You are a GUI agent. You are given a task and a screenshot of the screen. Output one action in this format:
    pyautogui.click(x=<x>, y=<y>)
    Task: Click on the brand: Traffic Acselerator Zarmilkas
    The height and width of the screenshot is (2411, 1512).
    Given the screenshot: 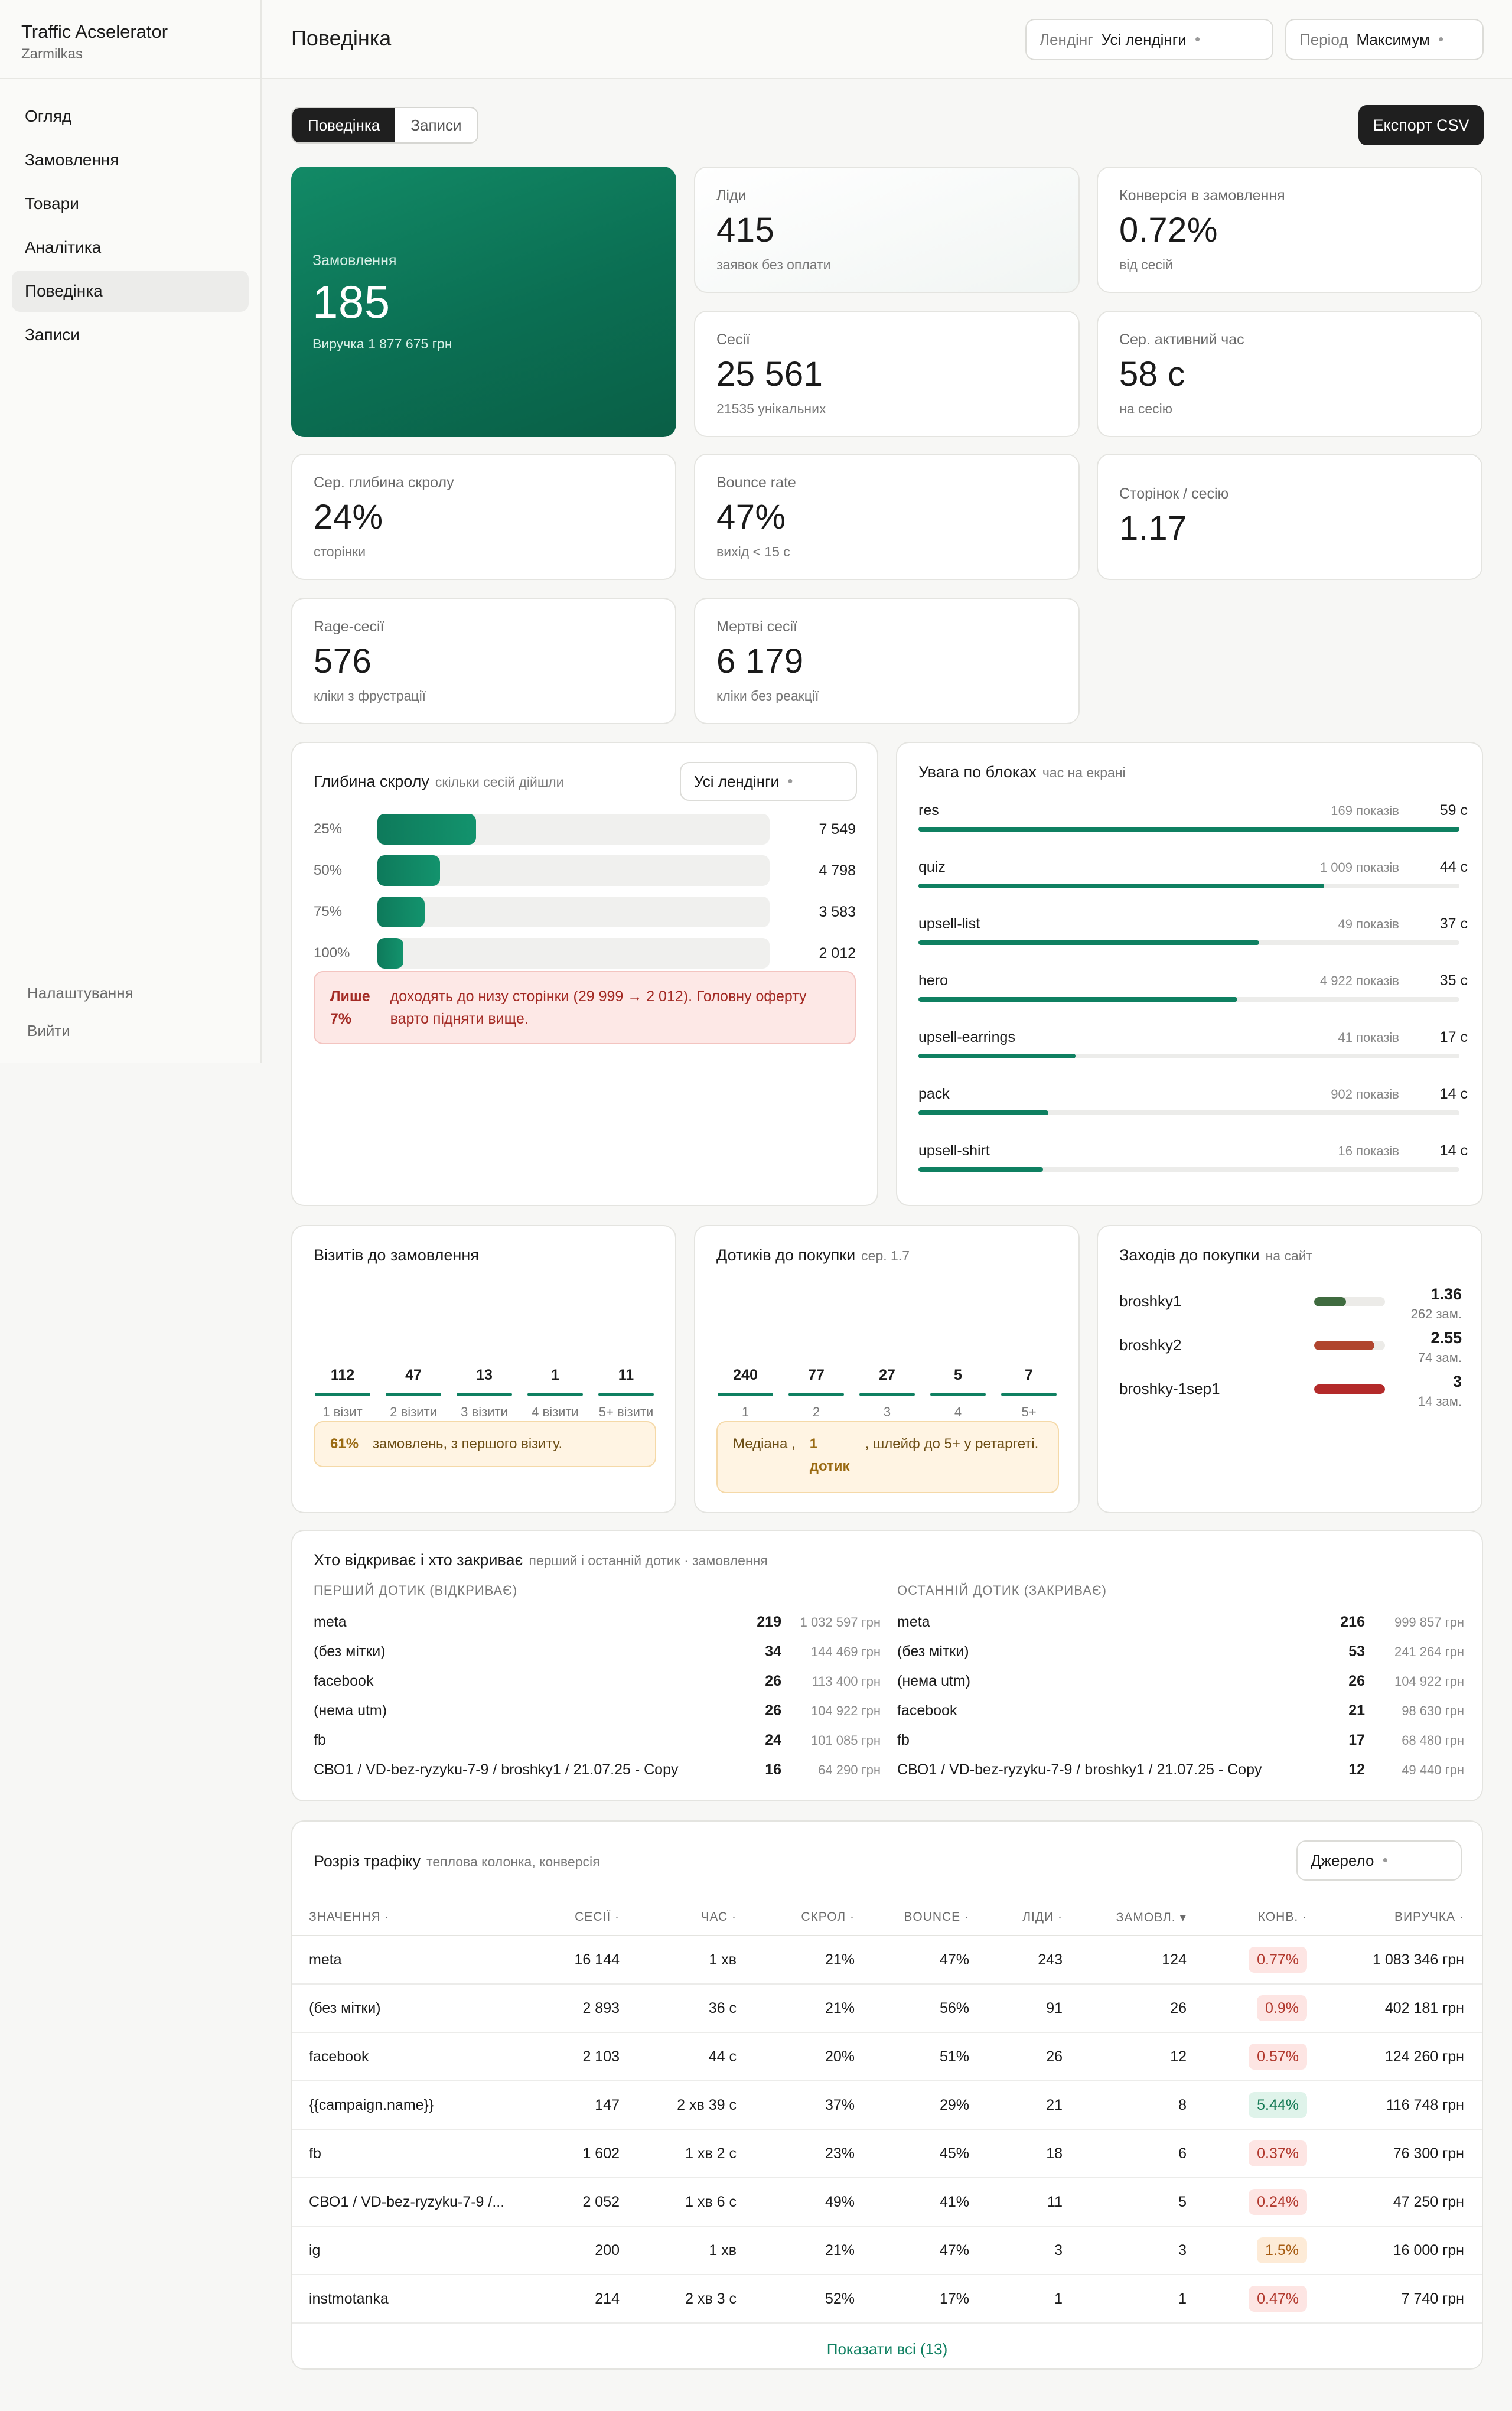 What is the action you would take?
    pyautogui.click(x=130, y=40)
    